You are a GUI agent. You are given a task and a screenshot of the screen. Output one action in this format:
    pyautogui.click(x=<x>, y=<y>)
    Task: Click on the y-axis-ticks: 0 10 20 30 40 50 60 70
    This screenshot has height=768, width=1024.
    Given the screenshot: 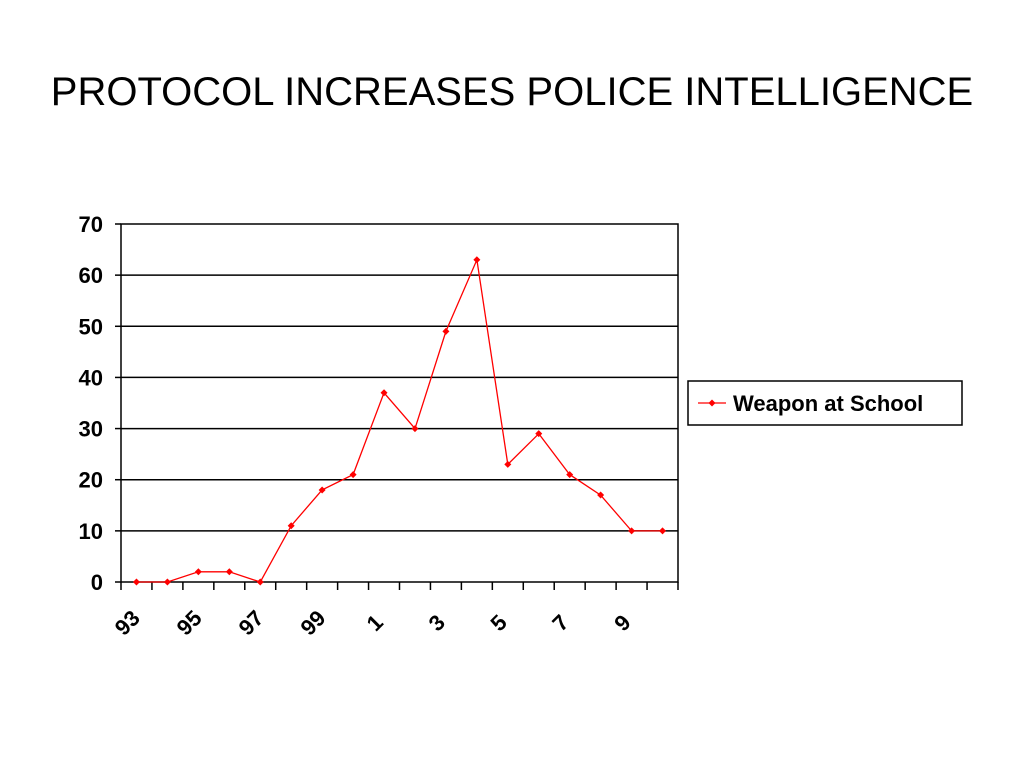 What is the action you would take?
    pyautogui.click(x=100, y=403)
    